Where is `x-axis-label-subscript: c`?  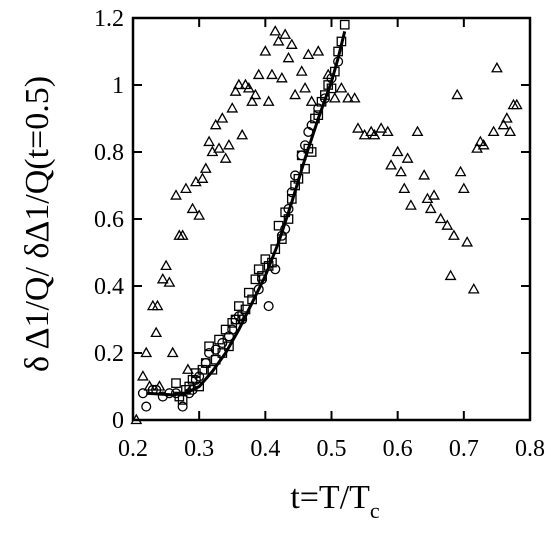
x-axis-label-subscript: c is located at coordinates (375, 510).